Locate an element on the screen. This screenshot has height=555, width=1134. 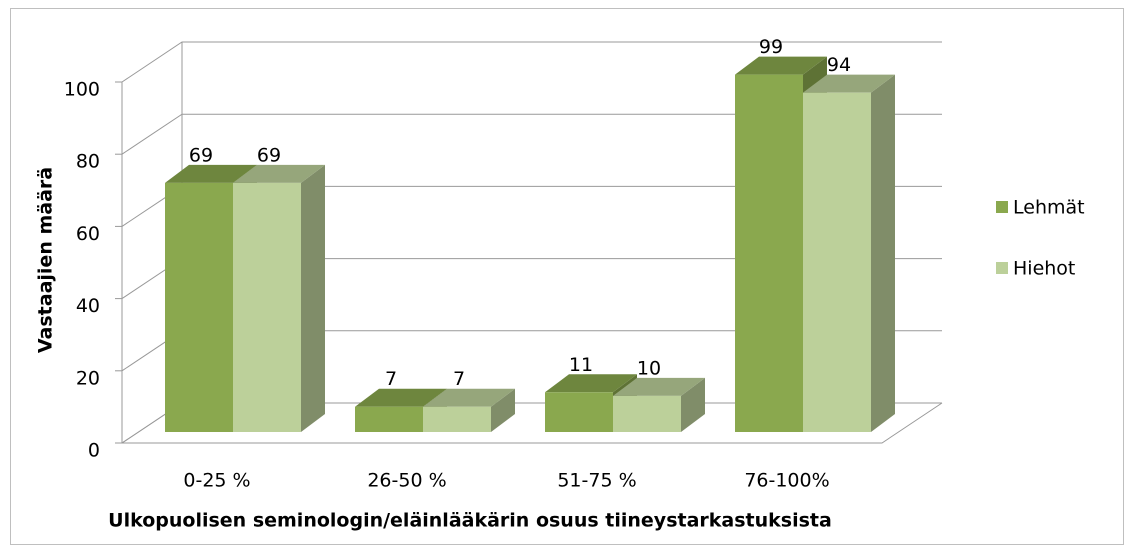
y-tick-label: 100 is located at coordinates (82, 90).